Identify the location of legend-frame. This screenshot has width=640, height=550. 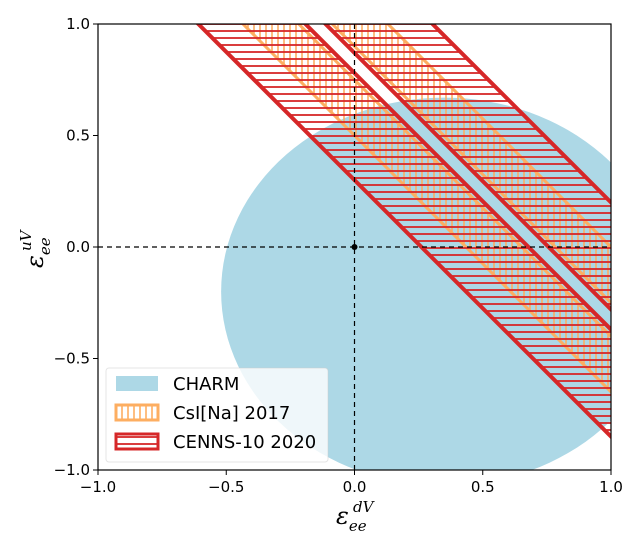
(217, 415).